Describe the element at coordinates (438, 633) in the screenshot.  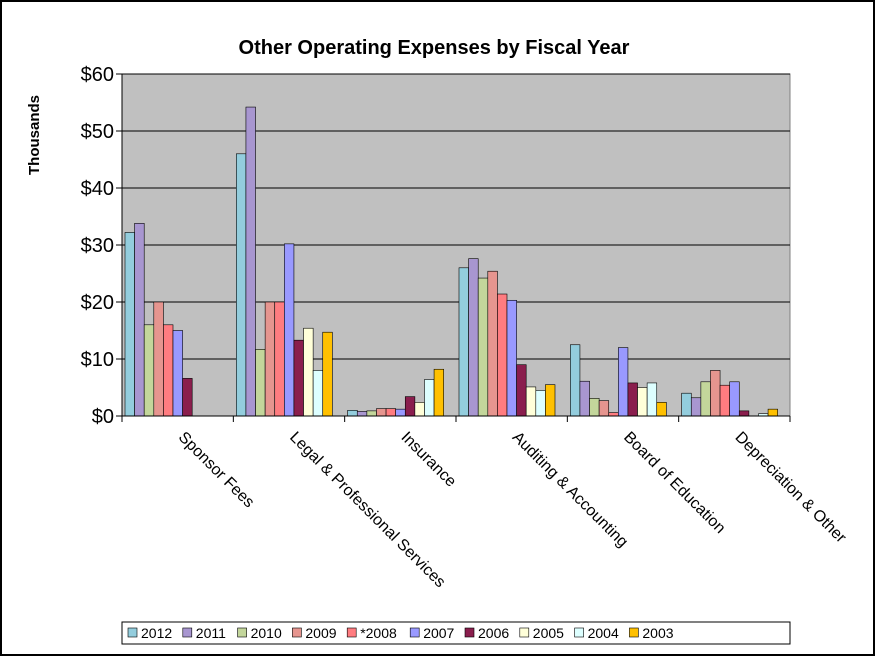
I see `legend-label: 2007` at that location.